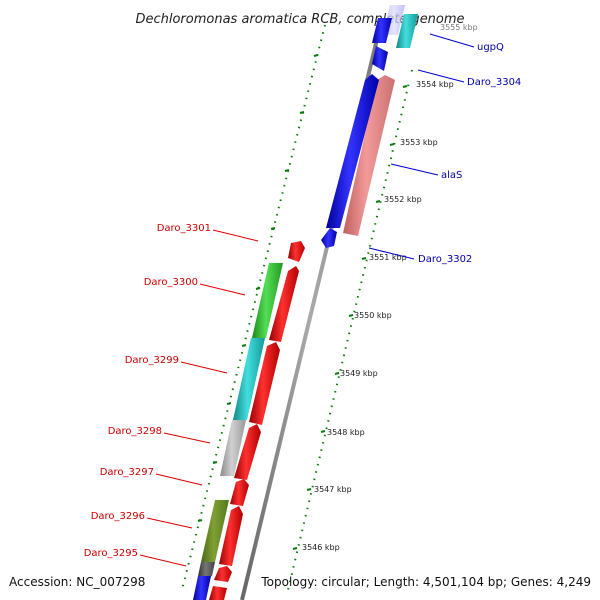 Image resolution: width=600 pixels, height=600 pixels. I want to click on gene-arrow-daro3304, so click(352, 151).